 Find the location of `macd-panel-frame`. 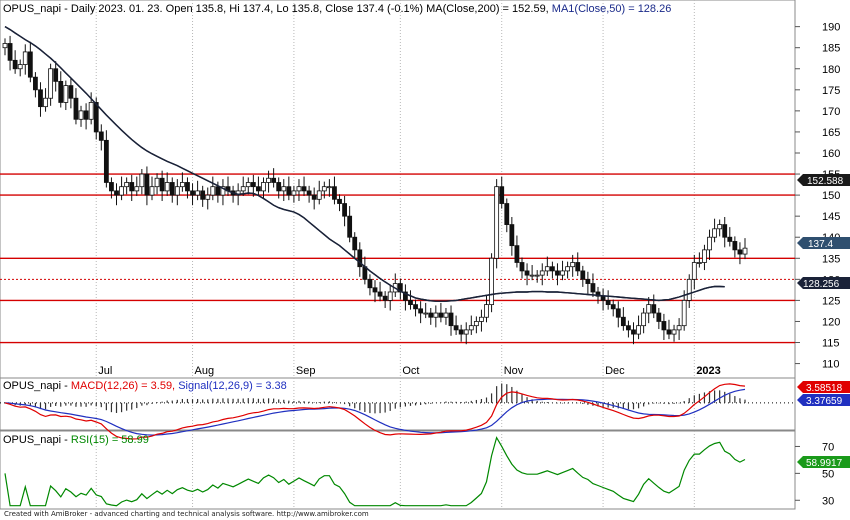

macd-panel-frame is located at coordinates (398, 404).